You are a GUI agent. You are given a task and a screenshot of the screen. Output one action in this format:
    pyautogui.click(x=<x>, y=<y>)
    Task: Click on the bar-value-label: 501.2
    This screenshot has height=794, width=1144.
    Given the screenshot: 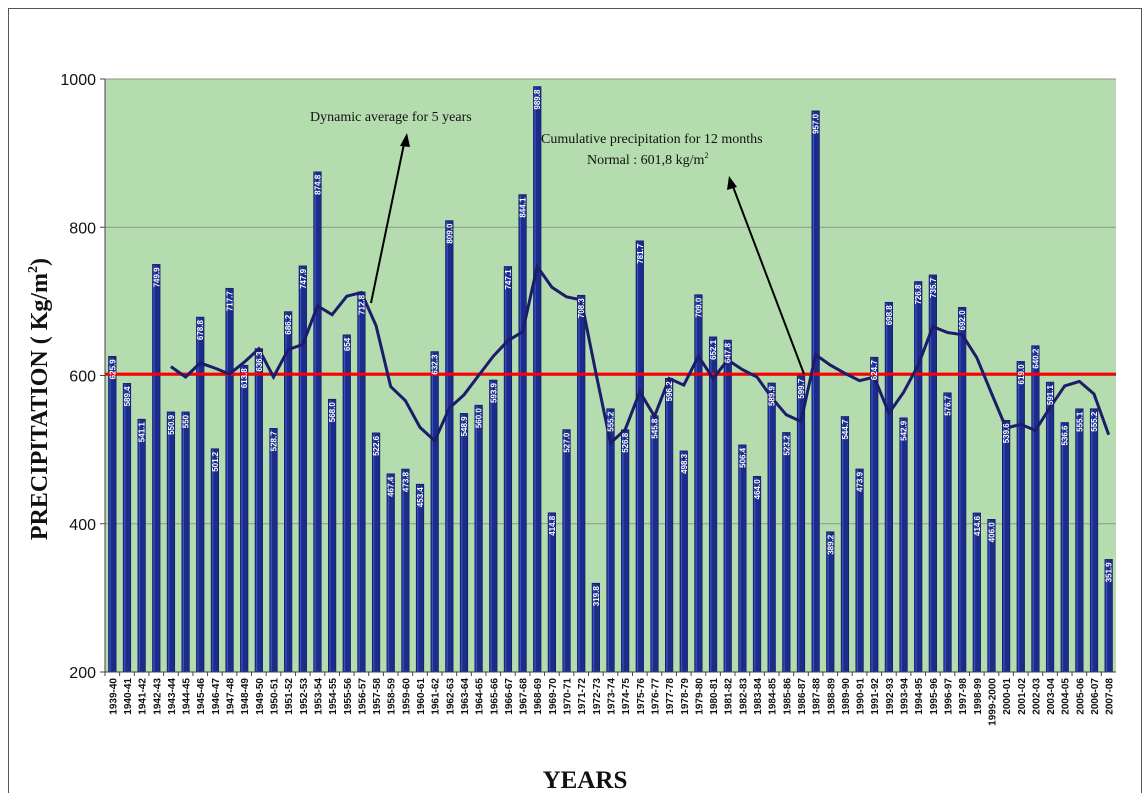 What is the action you would take?
    pyautogui.click(x=215, y=461)
    